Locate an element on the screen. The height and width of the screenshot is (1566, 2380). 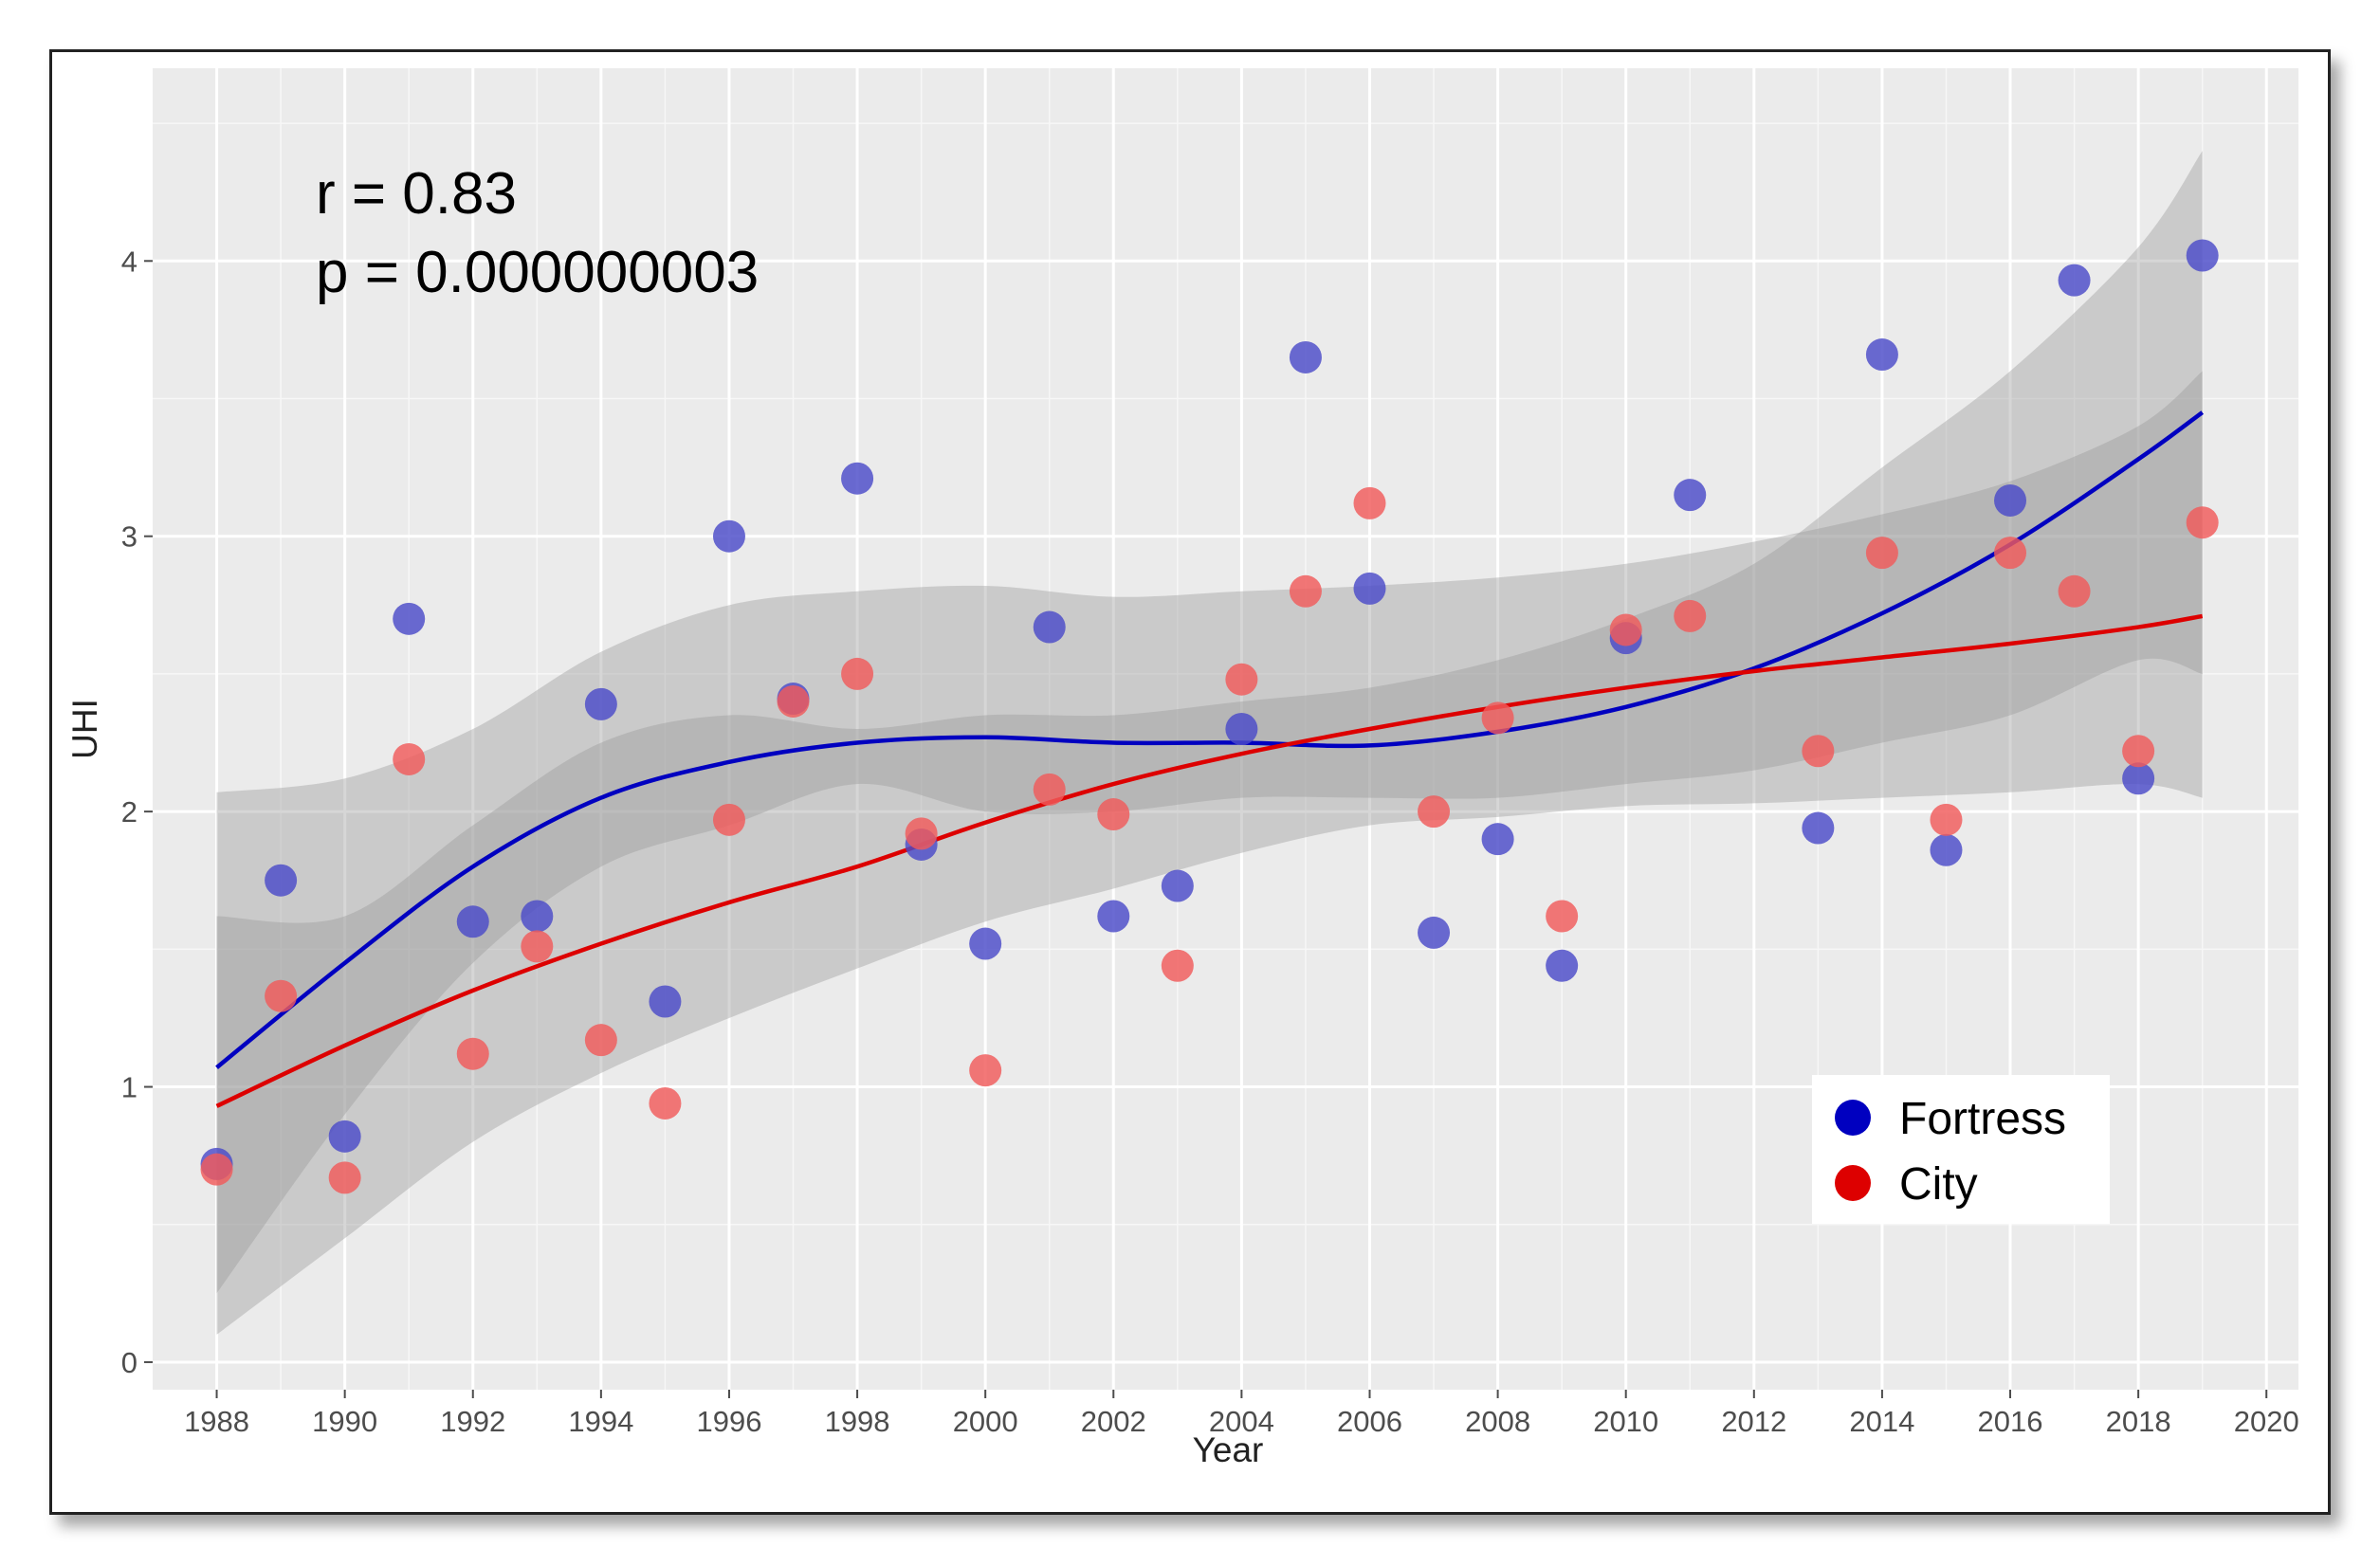
legend: Fortress City is located at coordinates (1961, 1149).